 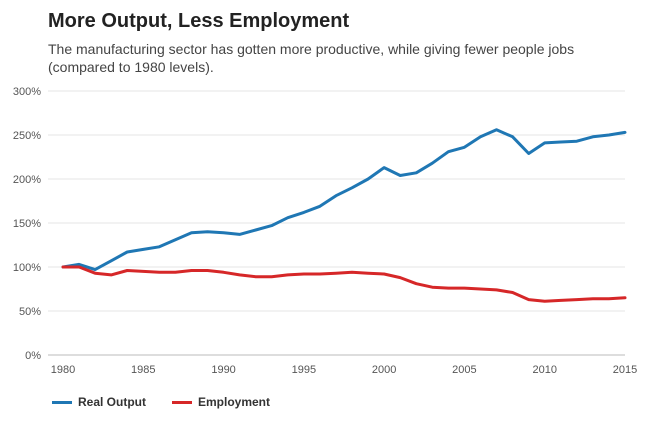 I want to click on x-tick-label: 2000, so click(x=384, y=370).